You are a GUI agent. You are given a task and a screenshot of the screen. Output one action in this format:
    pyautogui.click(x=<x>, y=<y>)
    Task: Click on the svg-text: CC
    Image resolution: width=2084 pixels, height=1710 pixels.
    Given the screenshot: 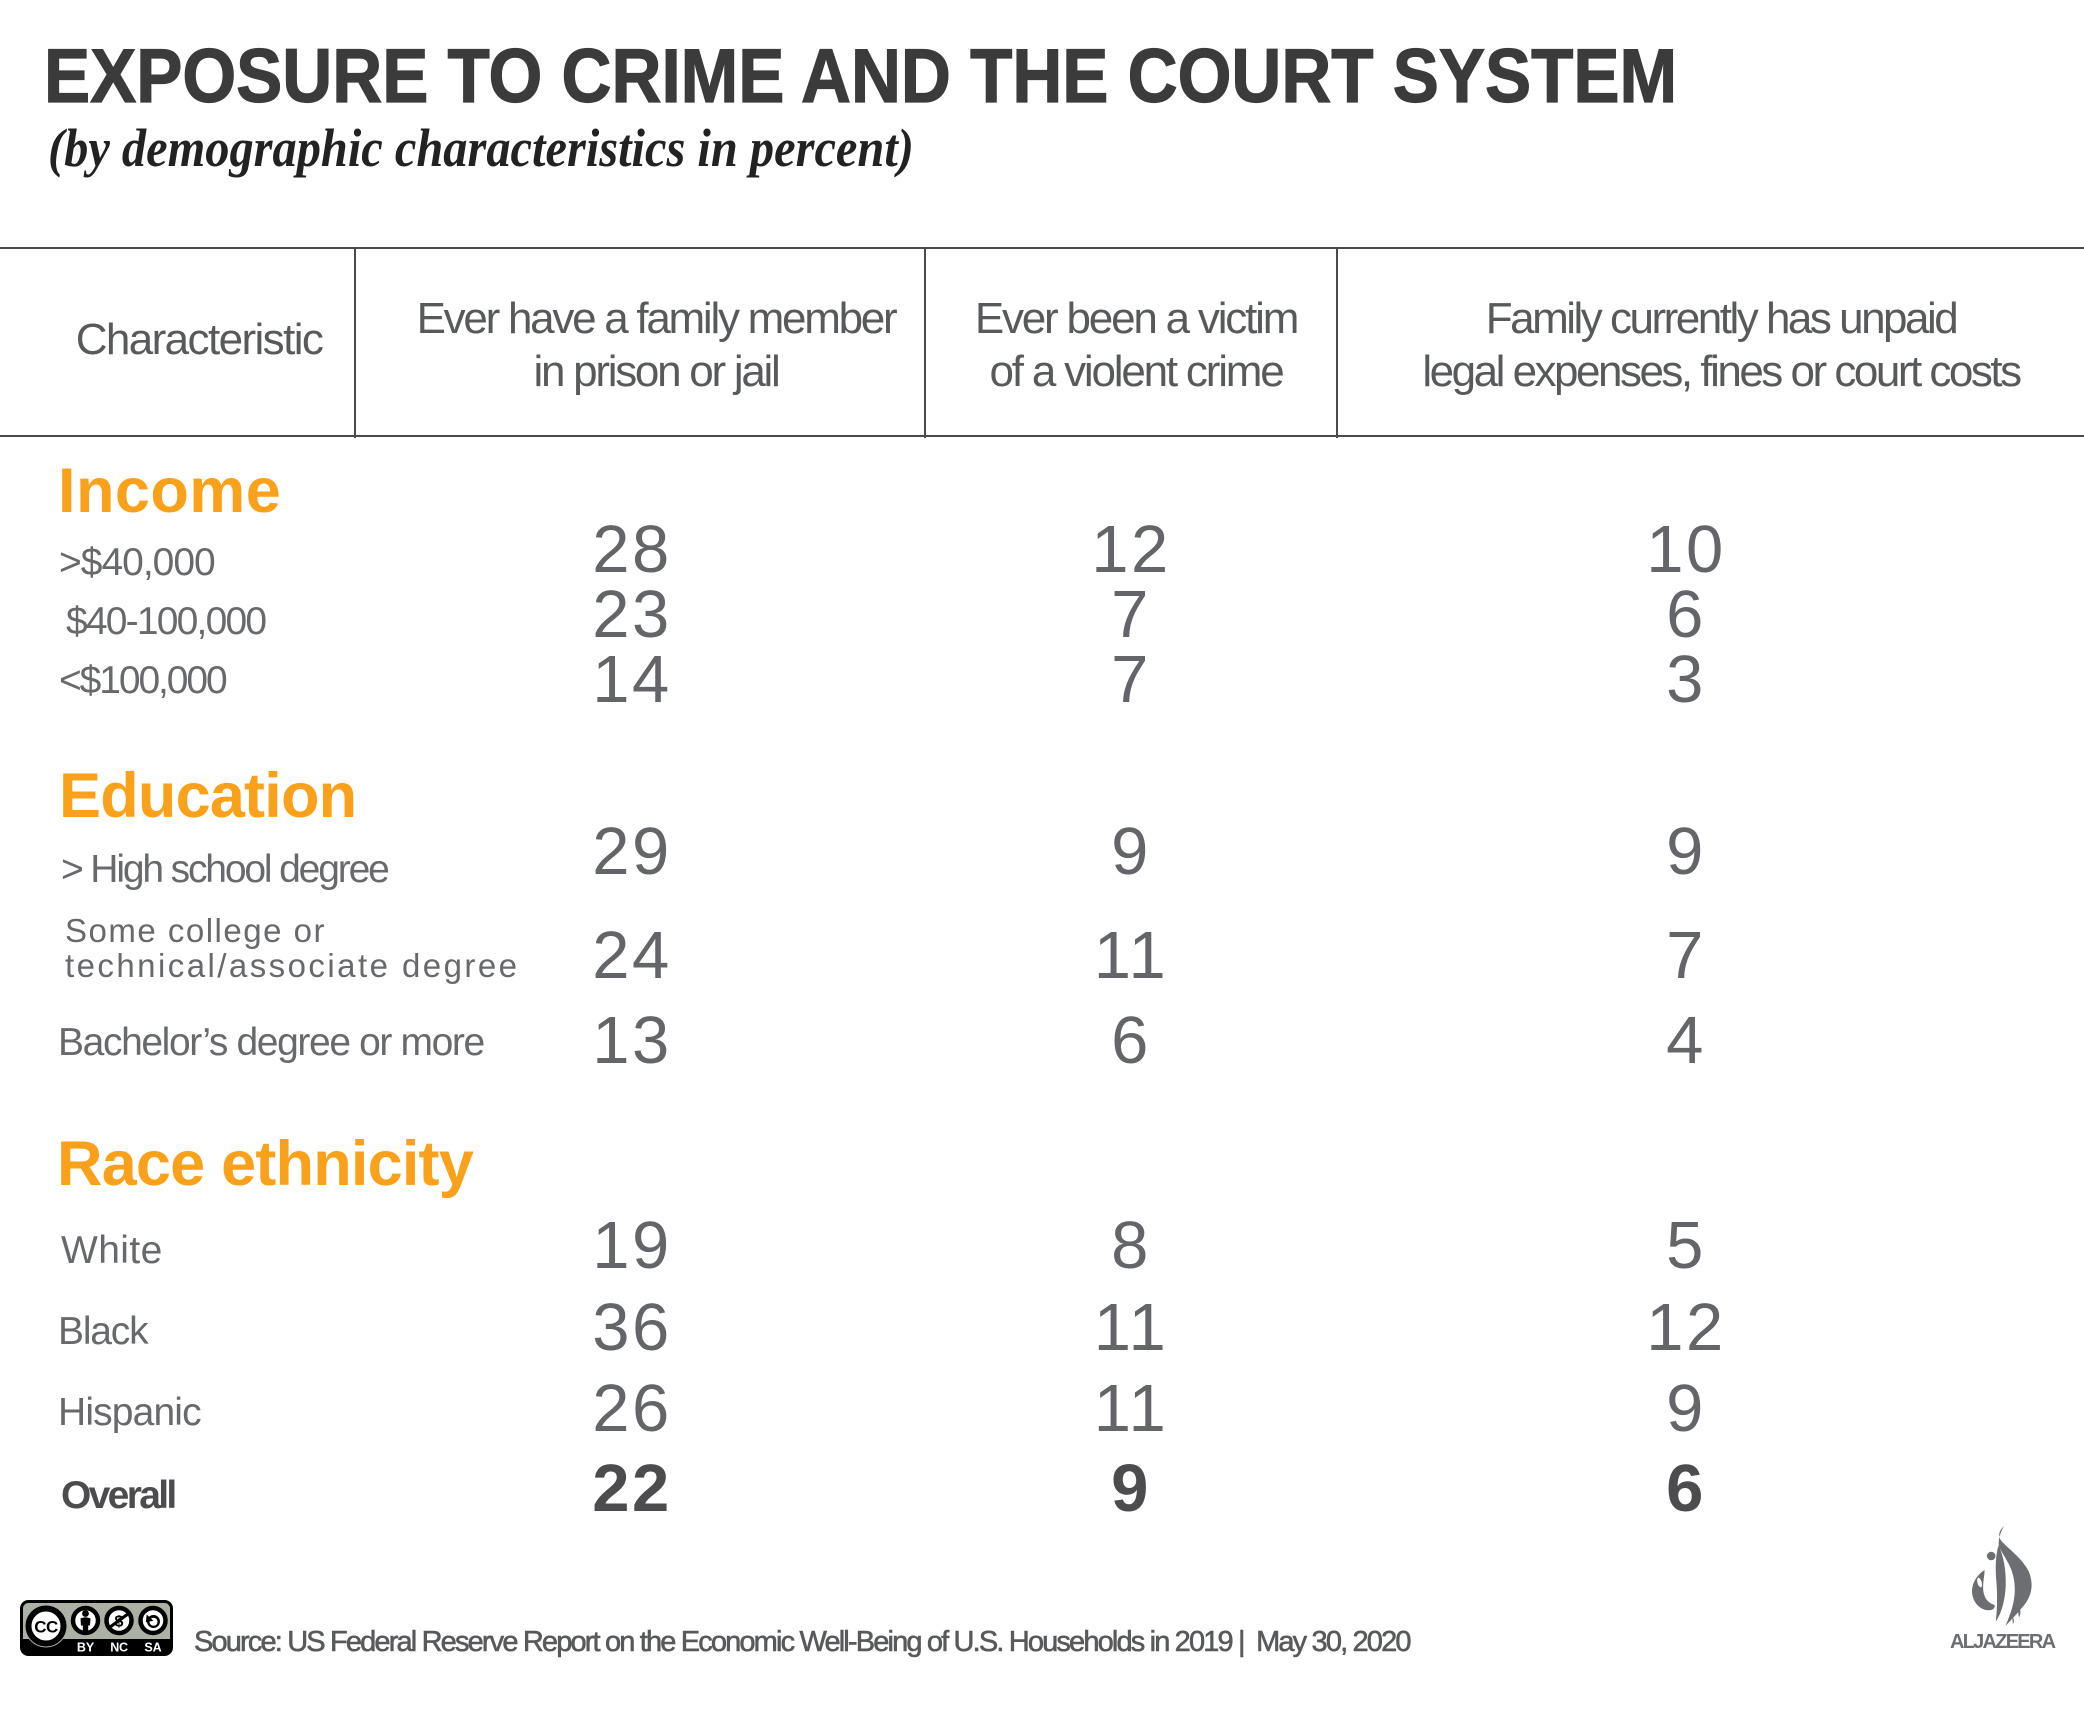 What is the action you would take?
    pyautogui.click(x=46, y=1627)
    